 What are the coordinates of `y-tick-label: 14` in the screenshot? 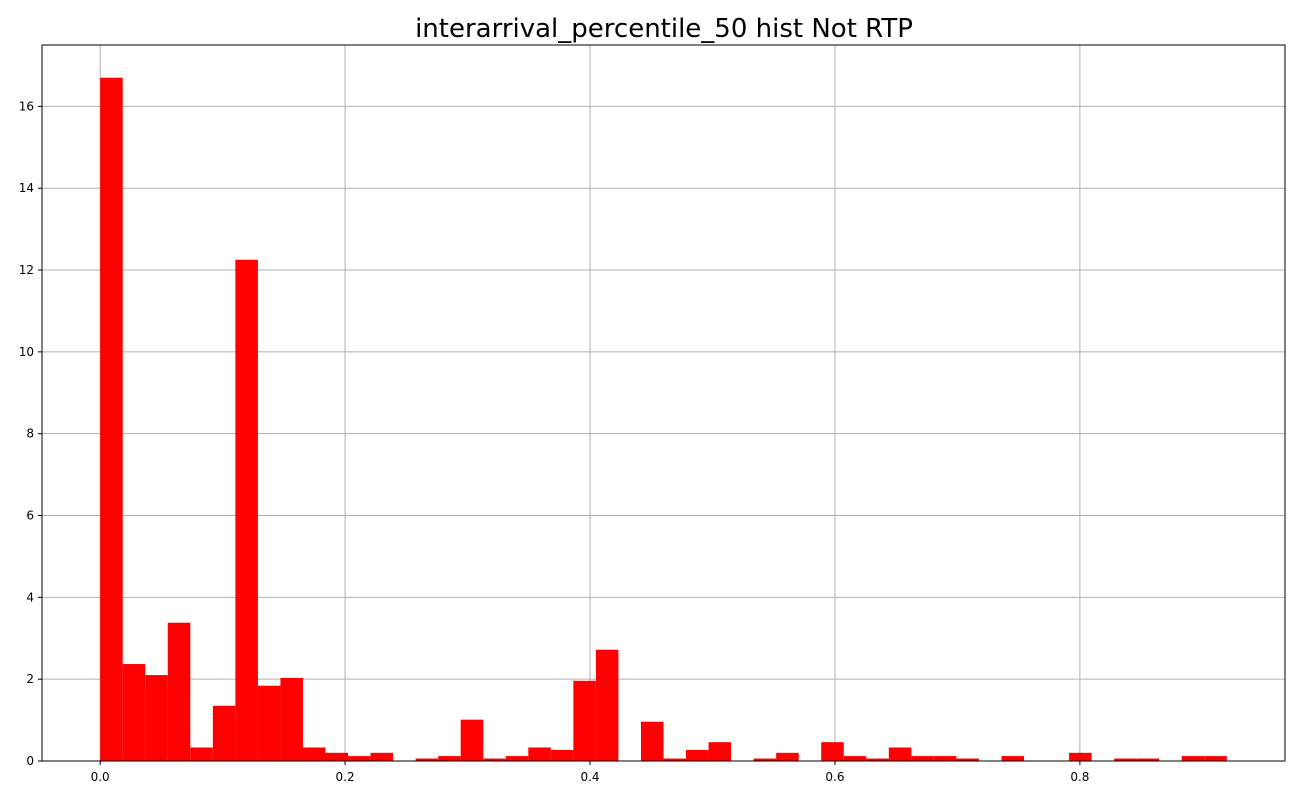 It's located at (26, 188).